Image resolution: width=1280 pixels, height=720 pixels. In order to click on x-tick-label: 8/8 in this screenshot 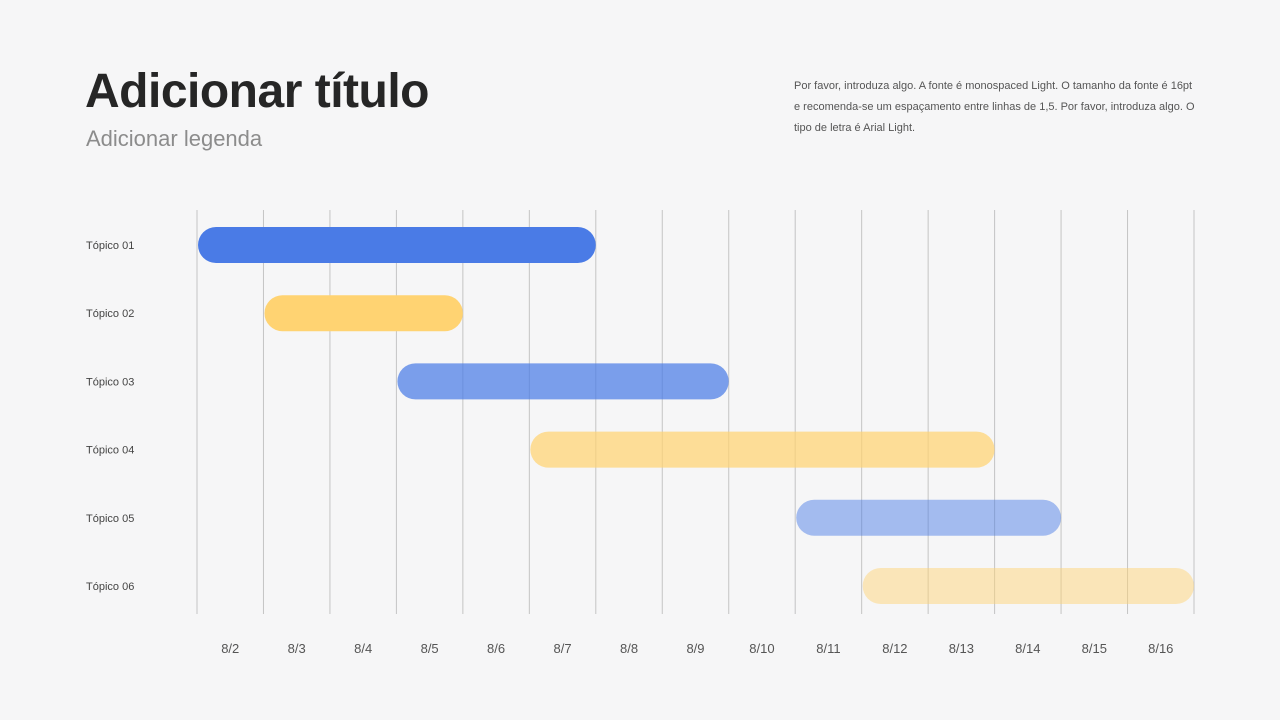, I will do `click(629, 648)`.